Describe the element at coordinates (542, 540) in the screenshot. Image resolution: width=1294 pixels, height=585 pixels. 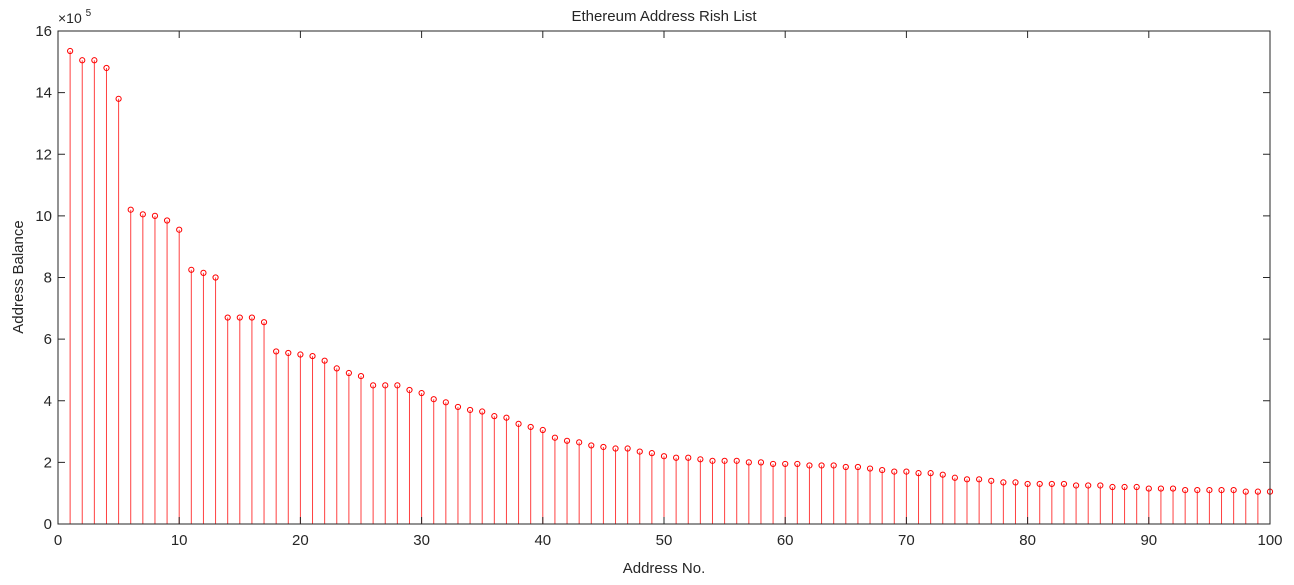
I see `x-tick-label: 40` at that location.